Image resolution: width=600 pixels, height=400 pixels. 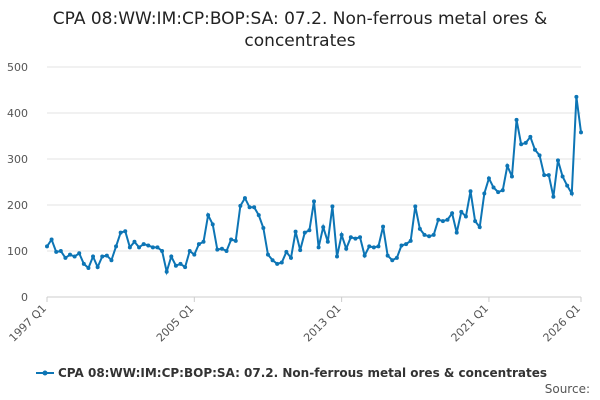 What do you see at coordinates (175, 323) in the screenshot?
I see `x-tick-label: 2005 Q1` at bounding box center [175, 323].